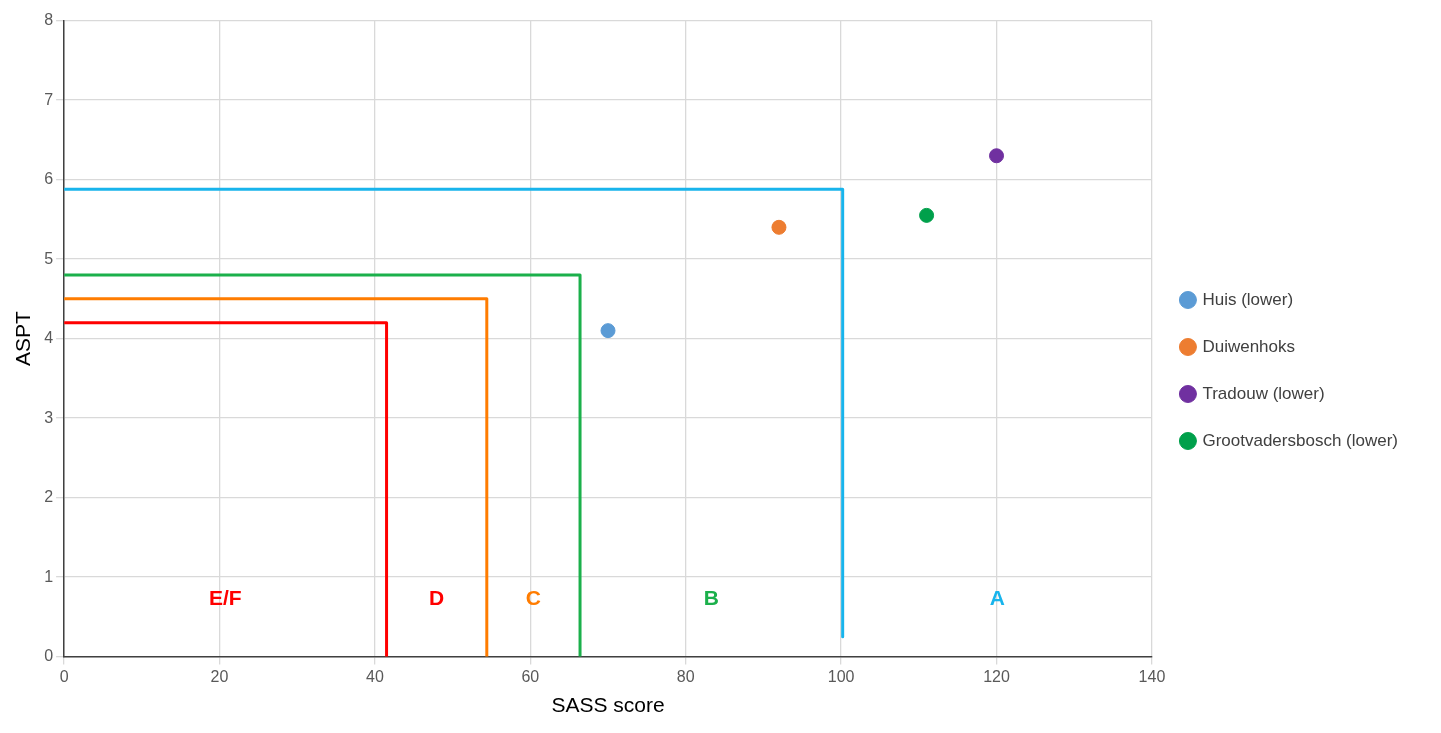 This screenshot has width=1441, height=733. What do you see at coordinates (608, 705) in the screenshot?
I see `x-axis-title: SASS score` at bounding box center [608, 705].